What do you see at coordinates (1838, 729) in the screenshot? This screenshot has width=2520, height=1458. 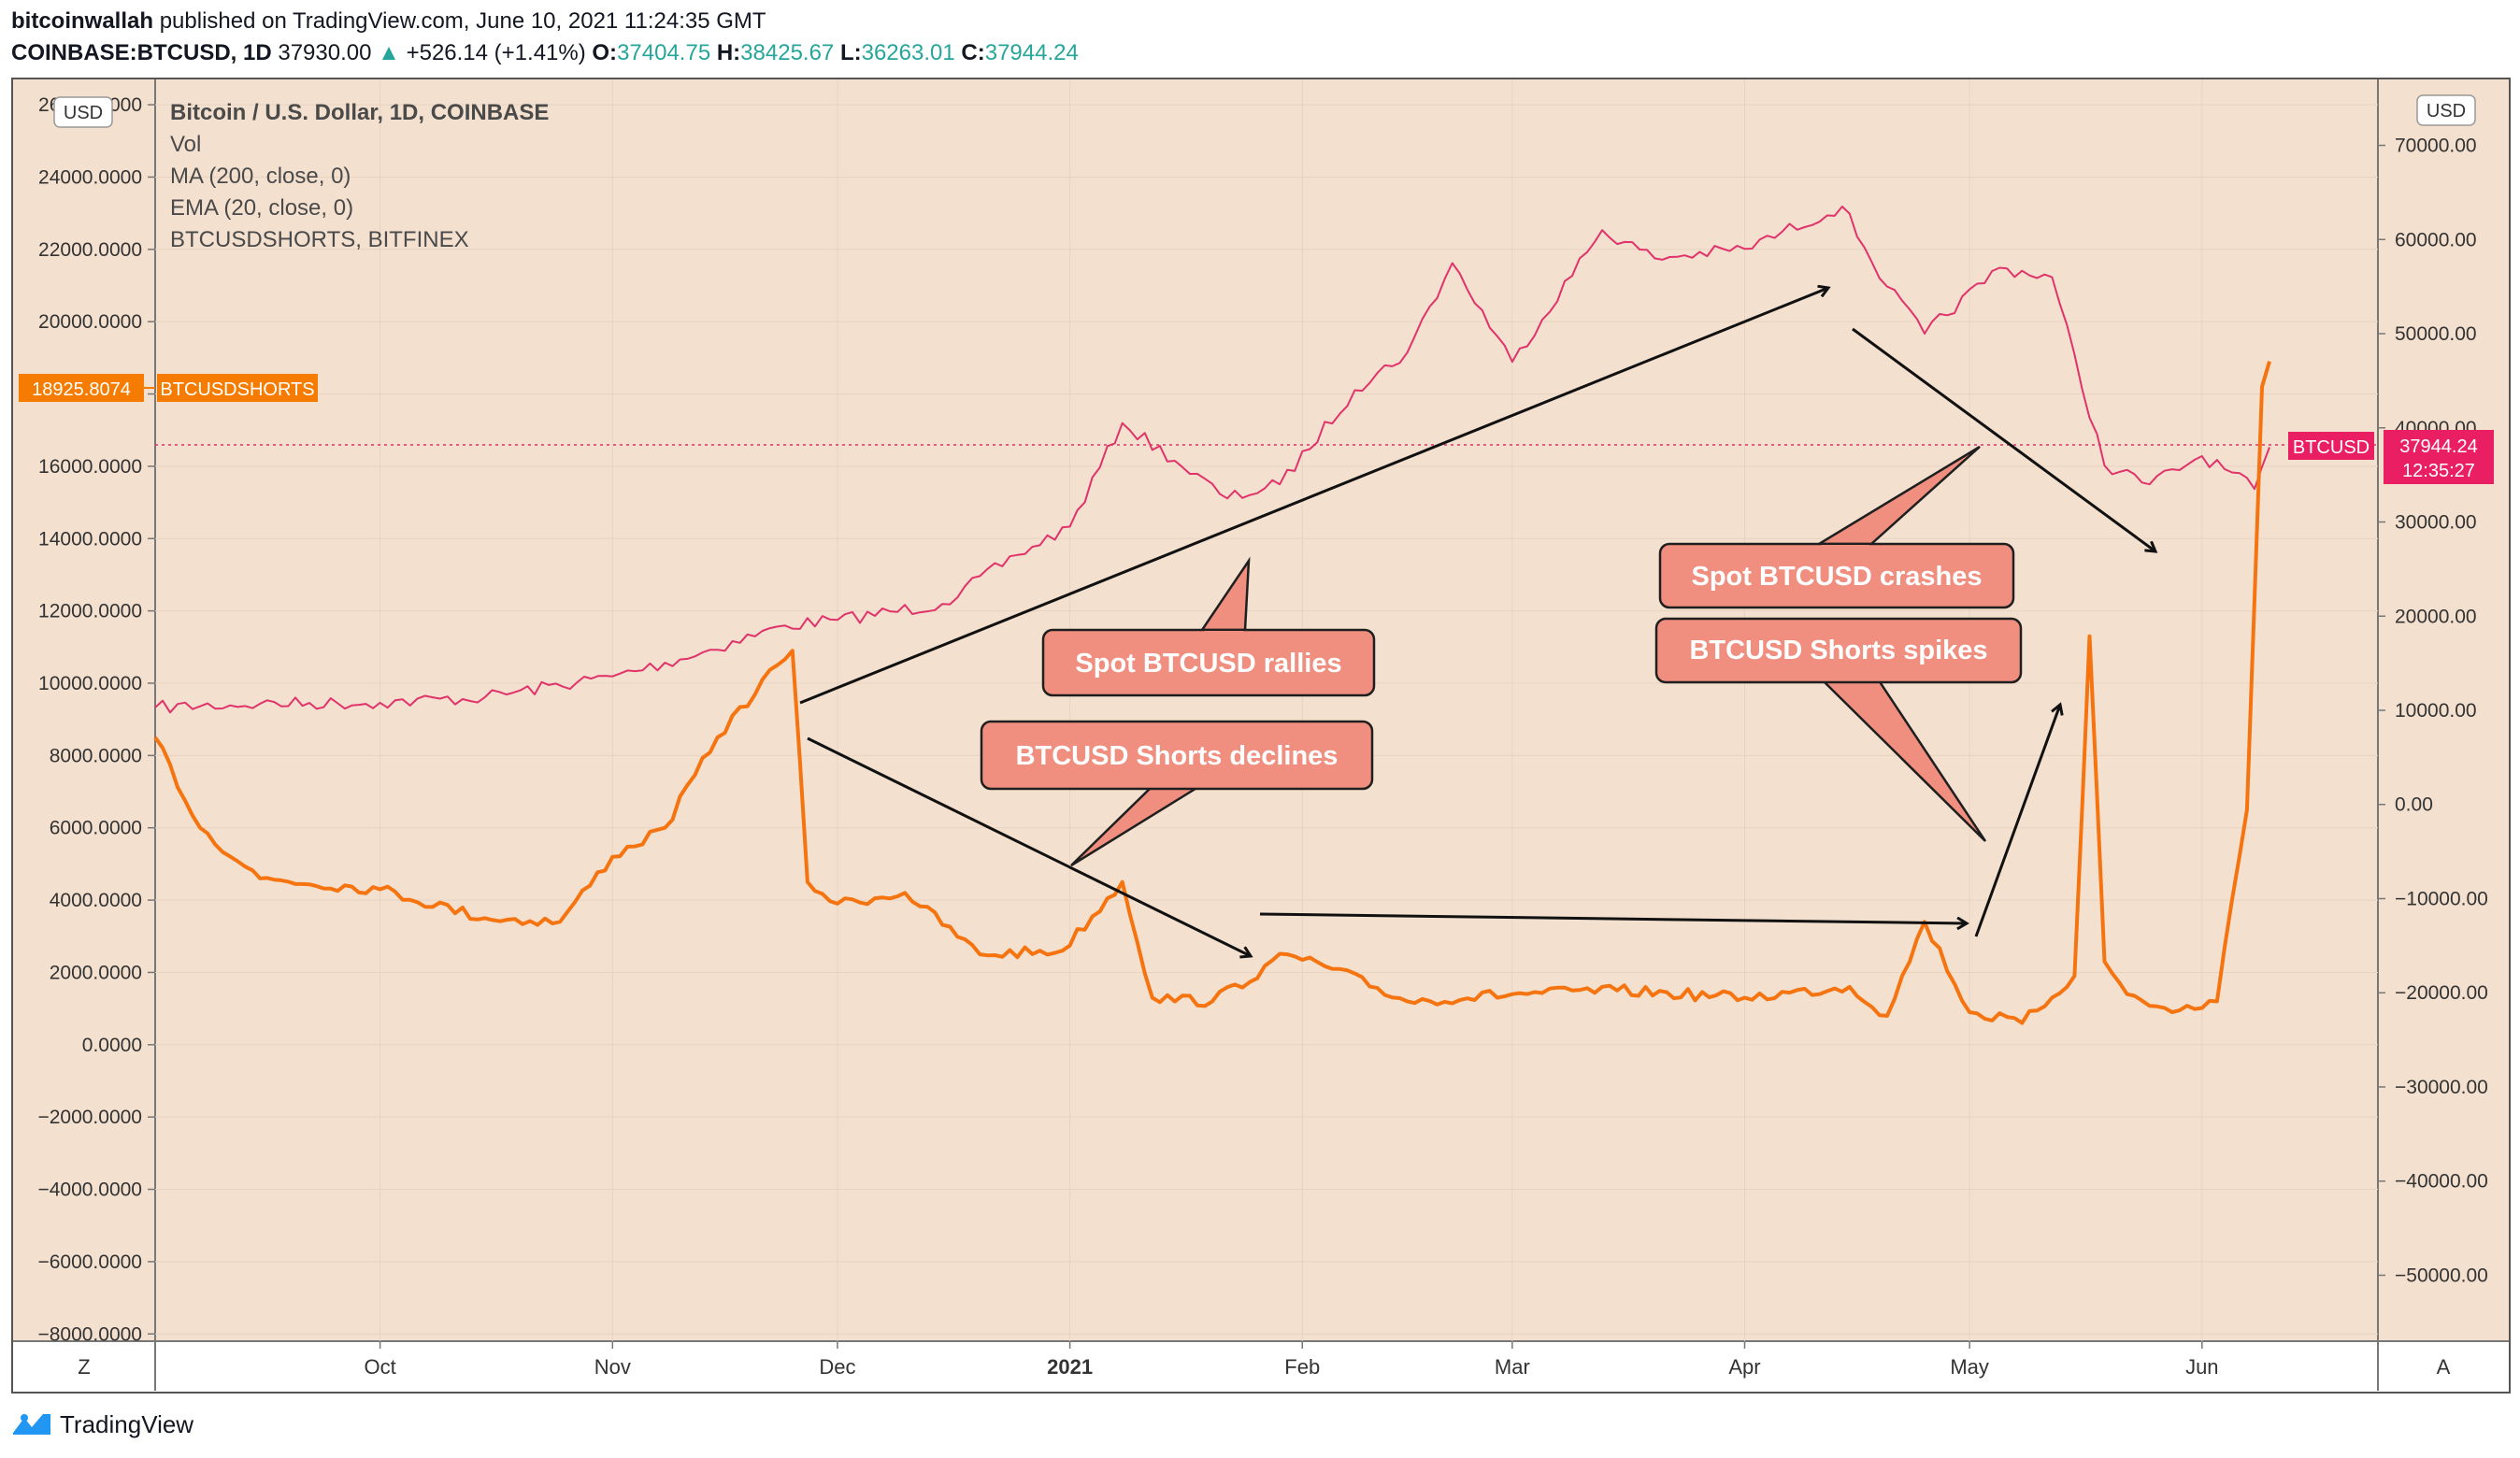 I see `callout-shorts-spikes: BTCUSD Shorts spikes` at bounding box center [1838, 729].